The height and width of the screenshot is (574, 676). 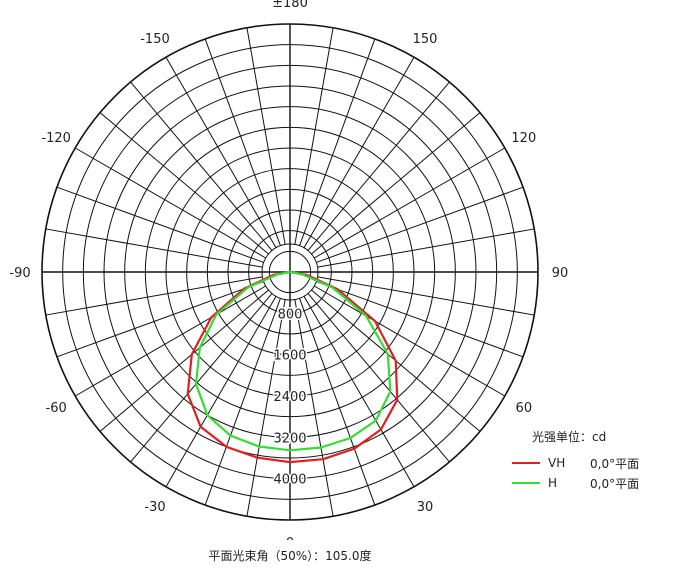 I want to click on intensity-curves, so click(x=292, y=367).